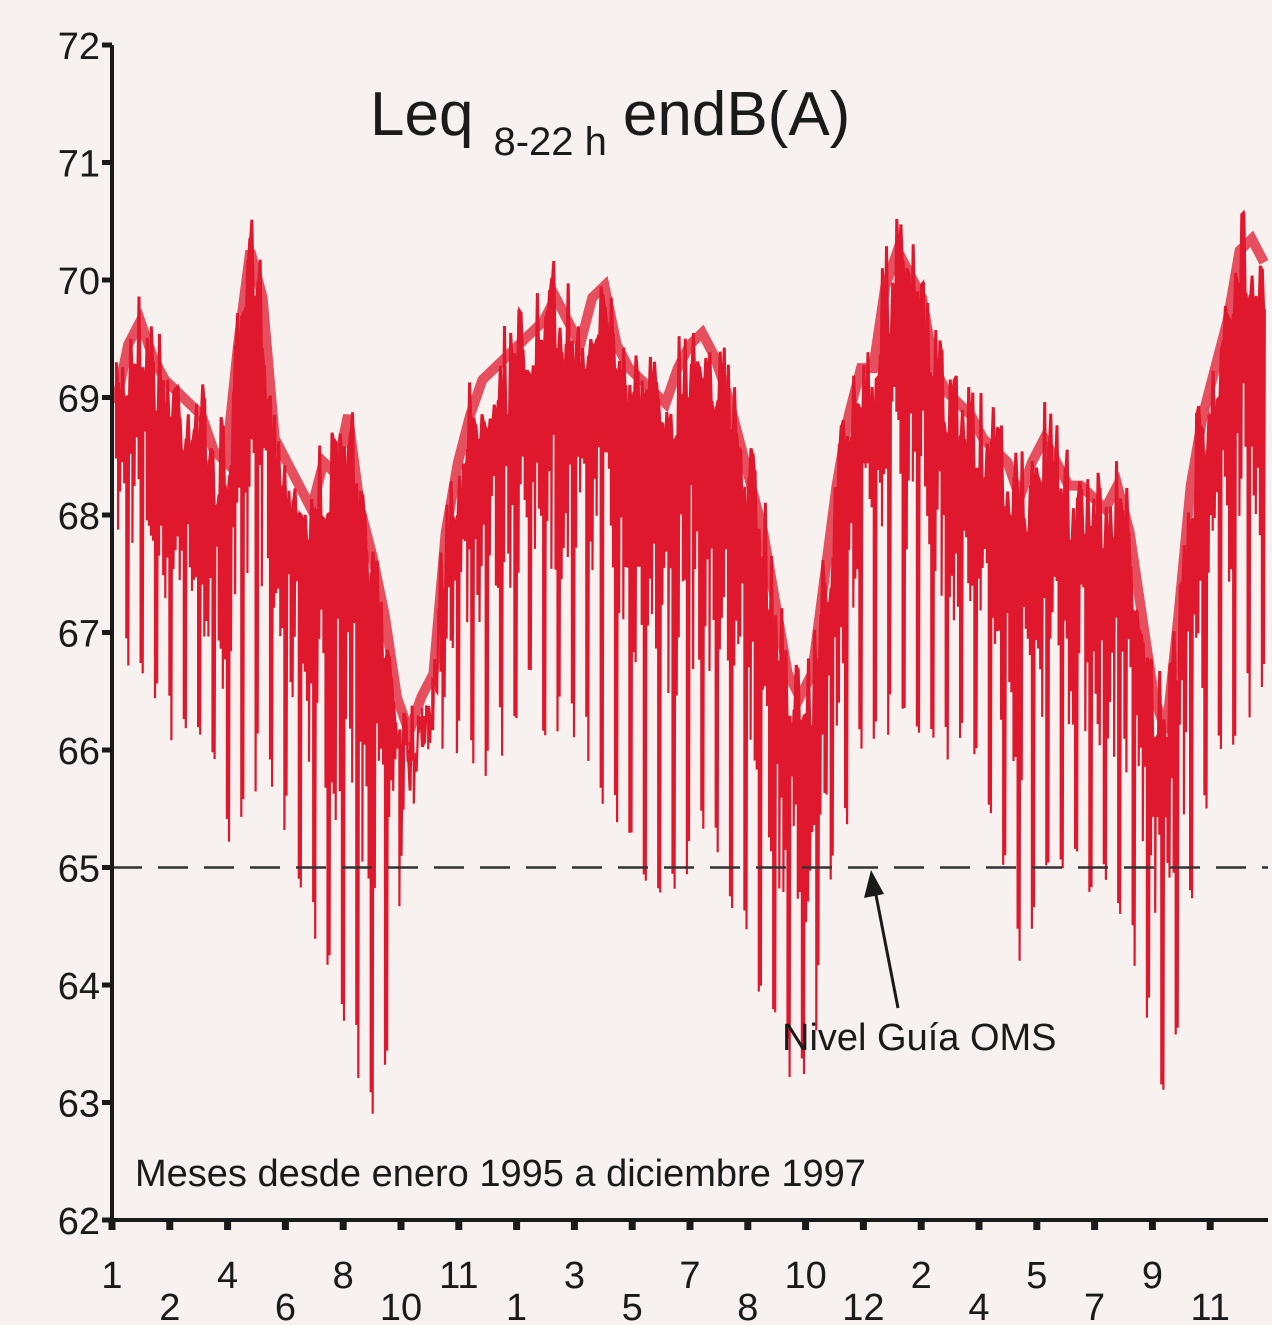  I want to click on y-tick-label: 70, so click(79, 282).